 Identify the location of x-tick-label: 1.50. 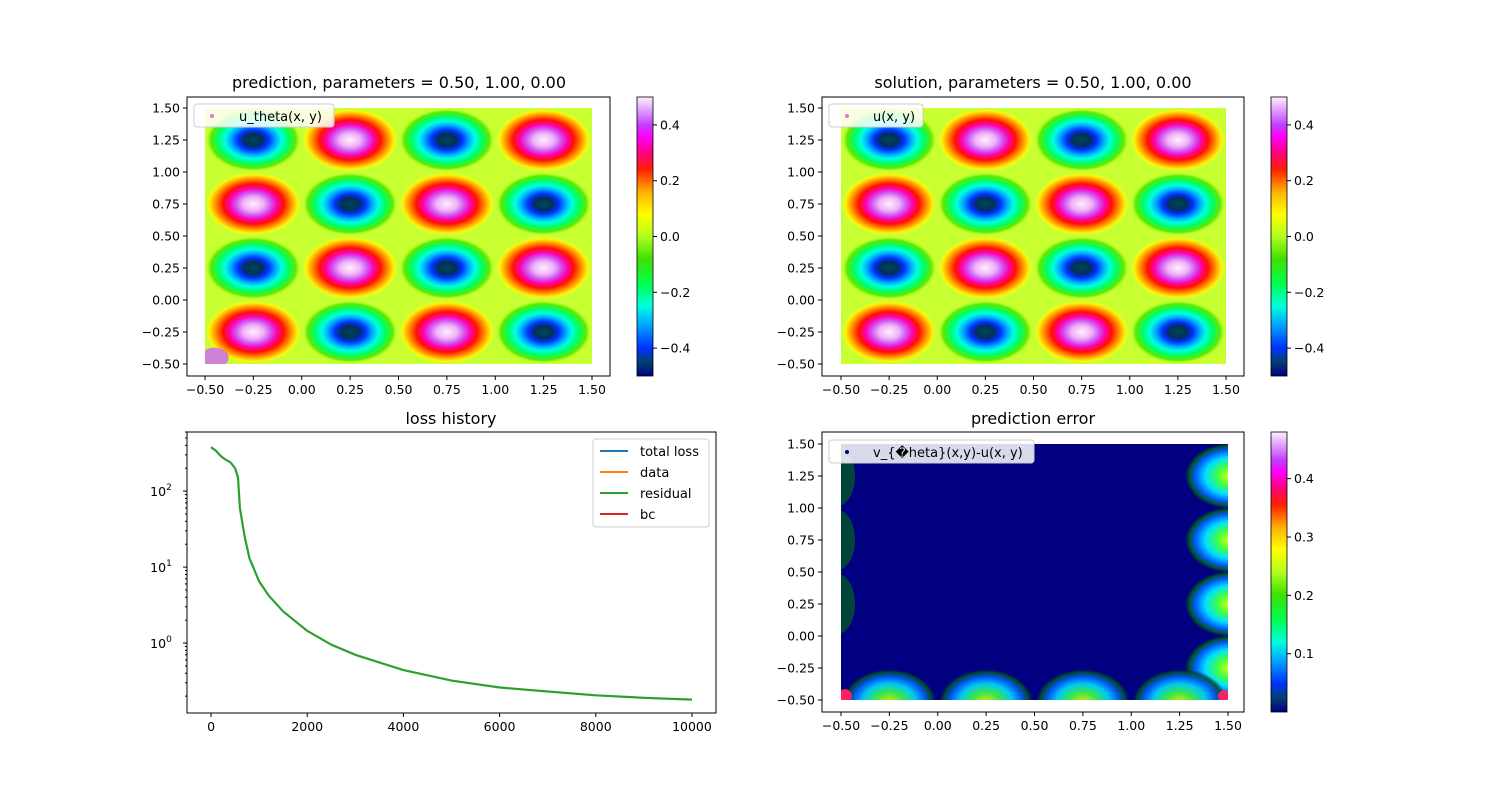
(1228, 725).